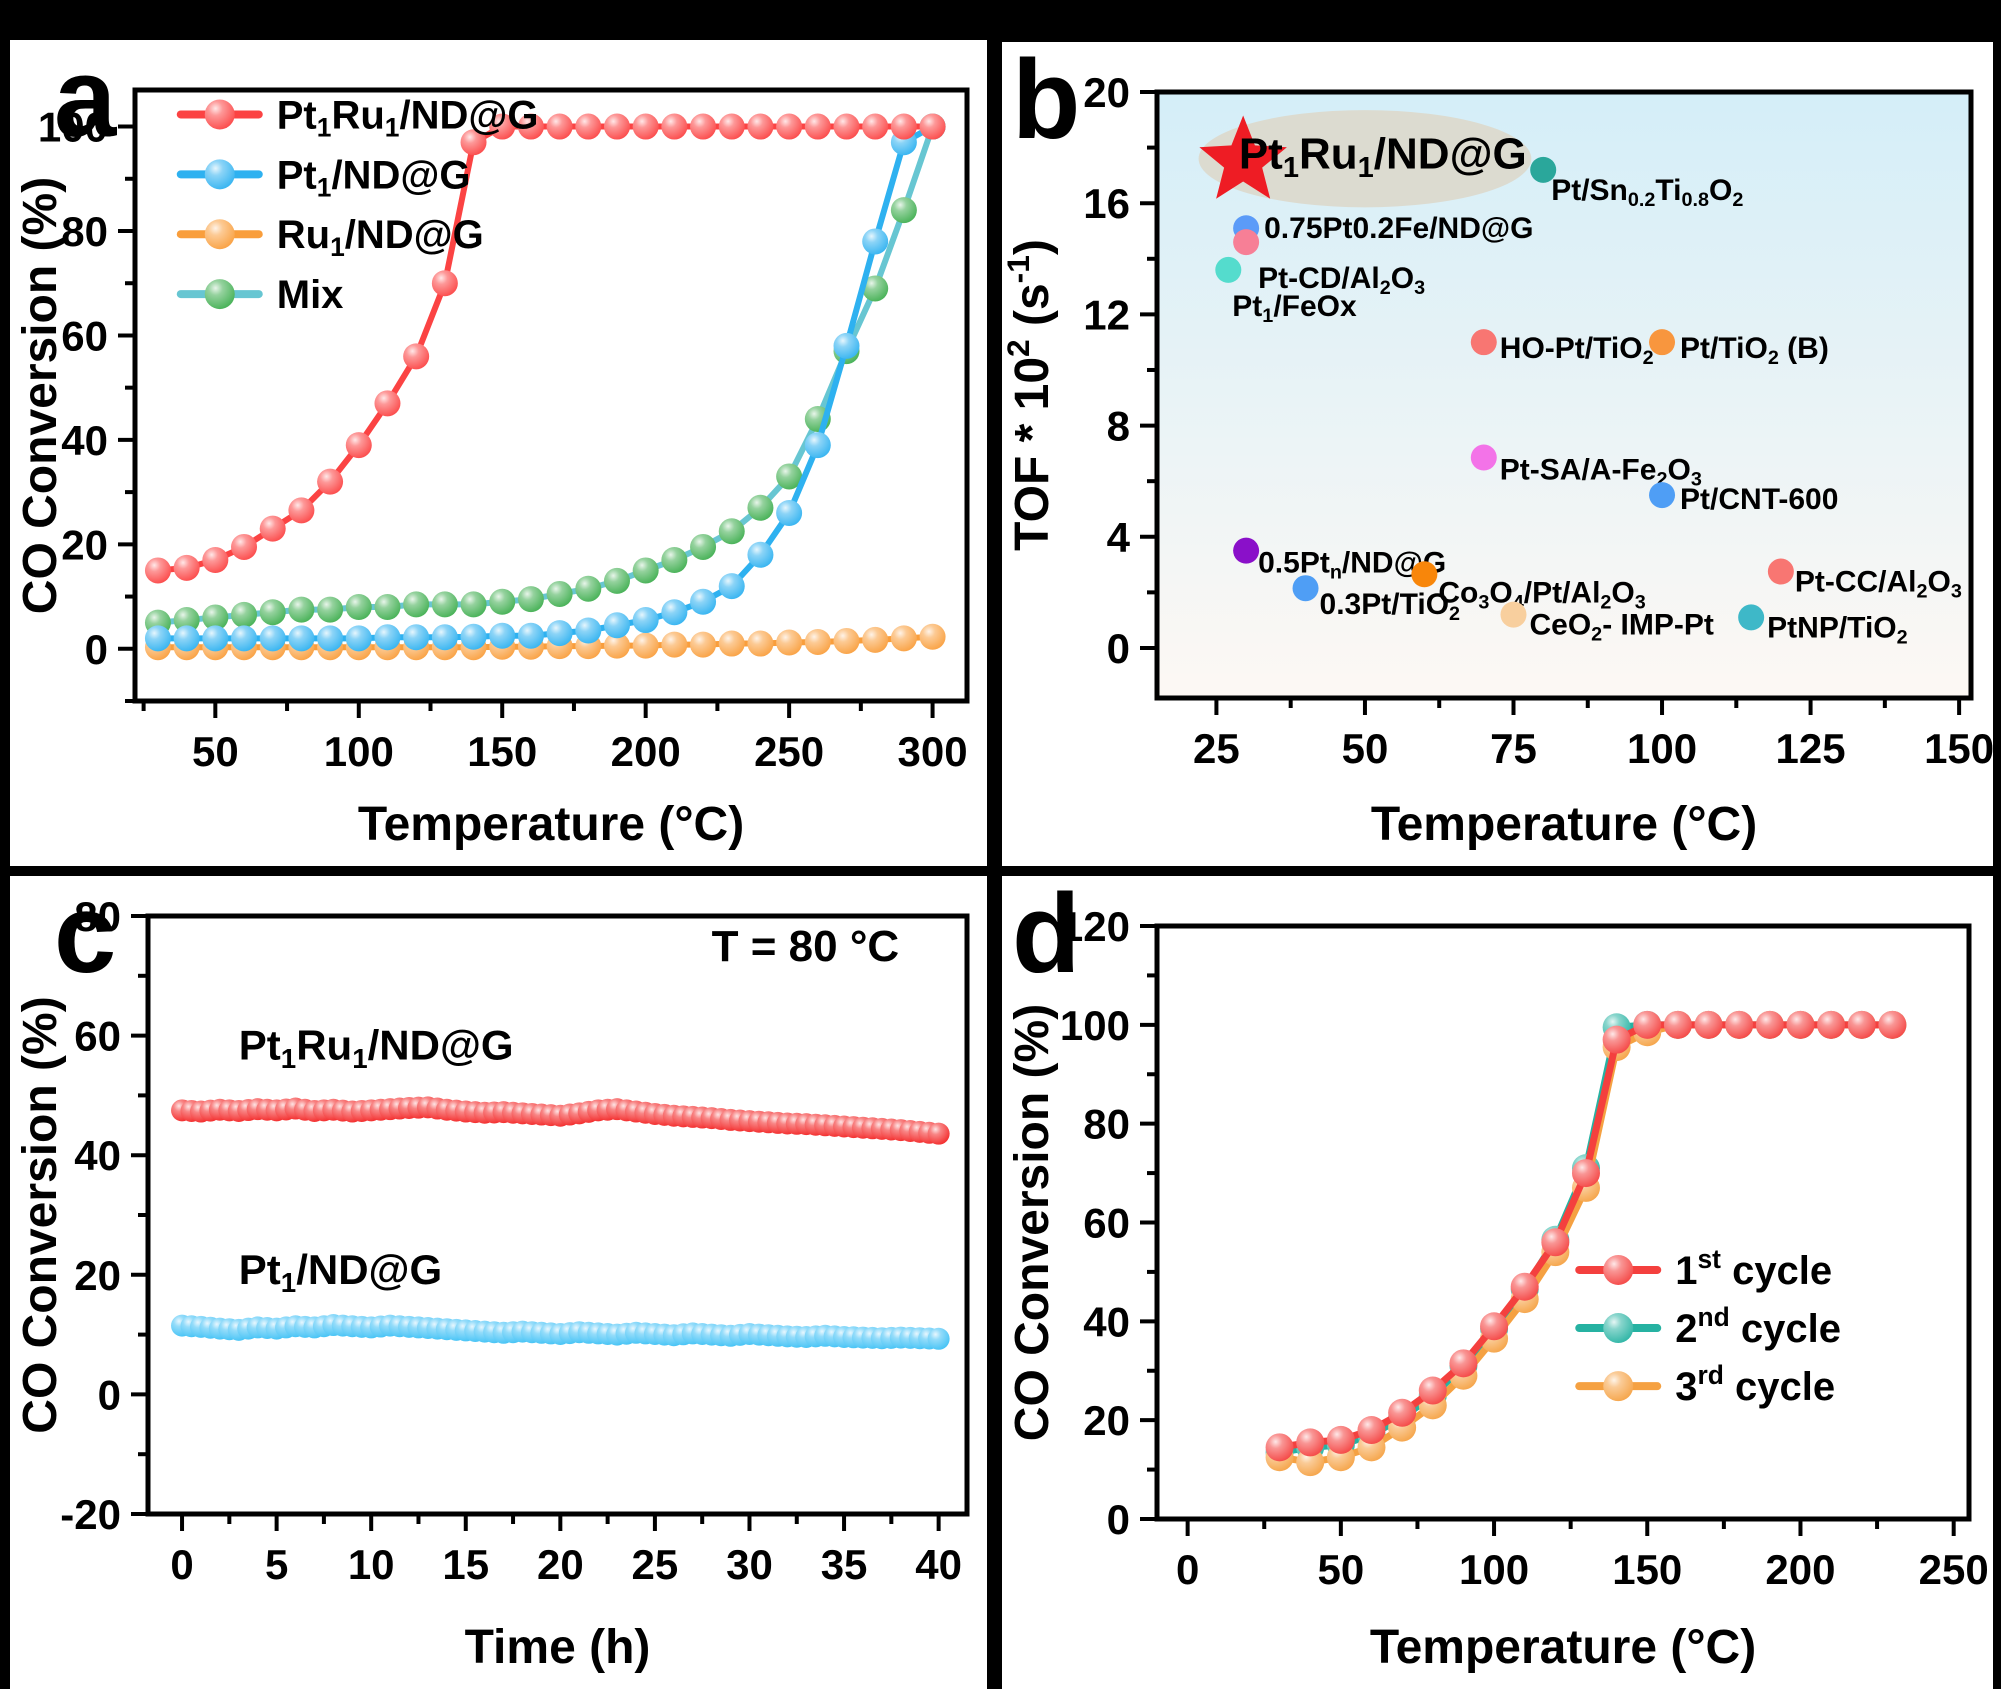  I want to click on svg-text: PtNP/TiO2, so click(1837, 629).